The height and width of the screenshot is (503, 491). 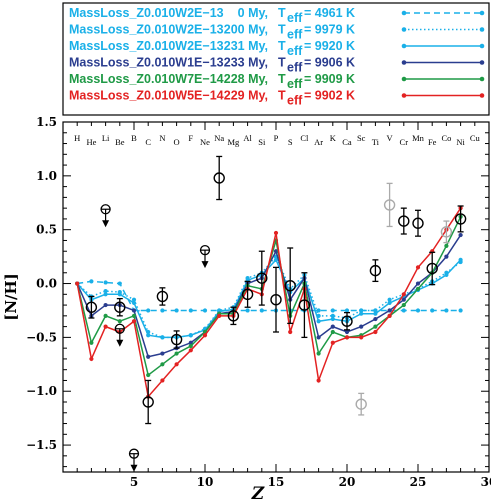 What do you see at coordinates (329, 79) in the screenshot?
I see `legend-teff-value: = 9909 K` at bounding box center [329, 79].